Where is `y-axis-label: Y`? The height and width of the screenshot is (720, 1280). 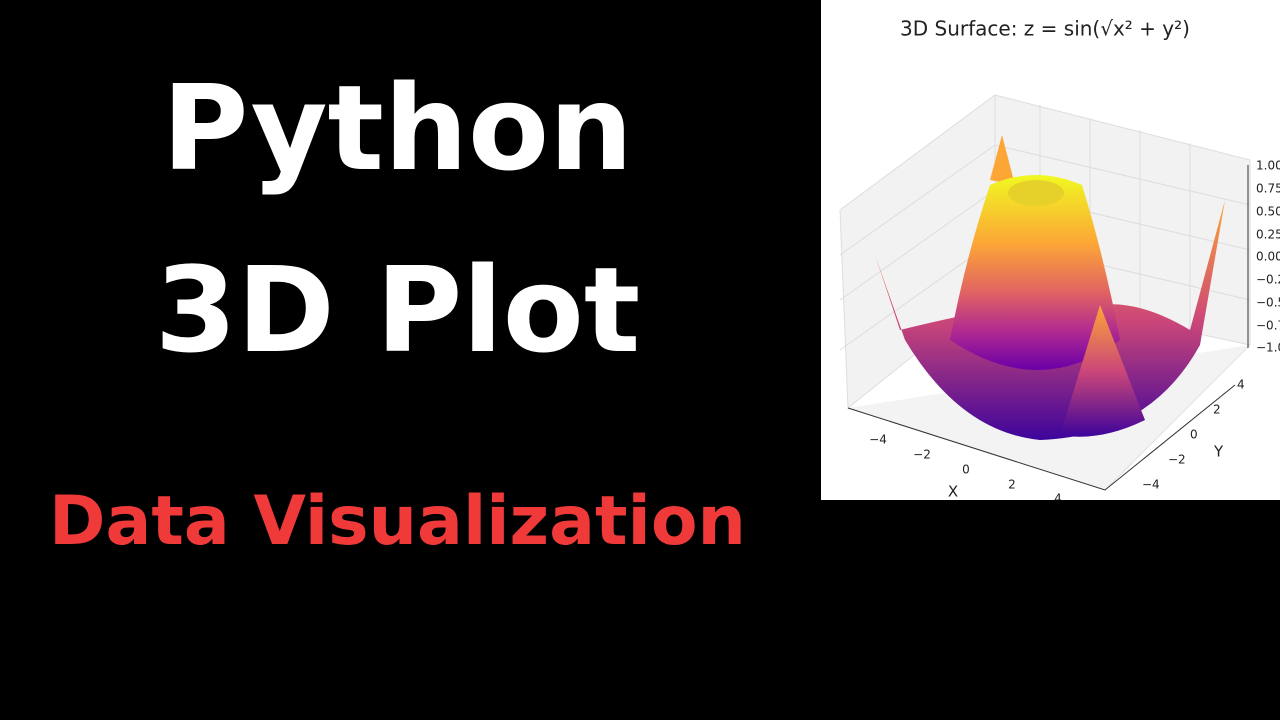
y-axis-label: Y is located at coordinates (1218, 452).